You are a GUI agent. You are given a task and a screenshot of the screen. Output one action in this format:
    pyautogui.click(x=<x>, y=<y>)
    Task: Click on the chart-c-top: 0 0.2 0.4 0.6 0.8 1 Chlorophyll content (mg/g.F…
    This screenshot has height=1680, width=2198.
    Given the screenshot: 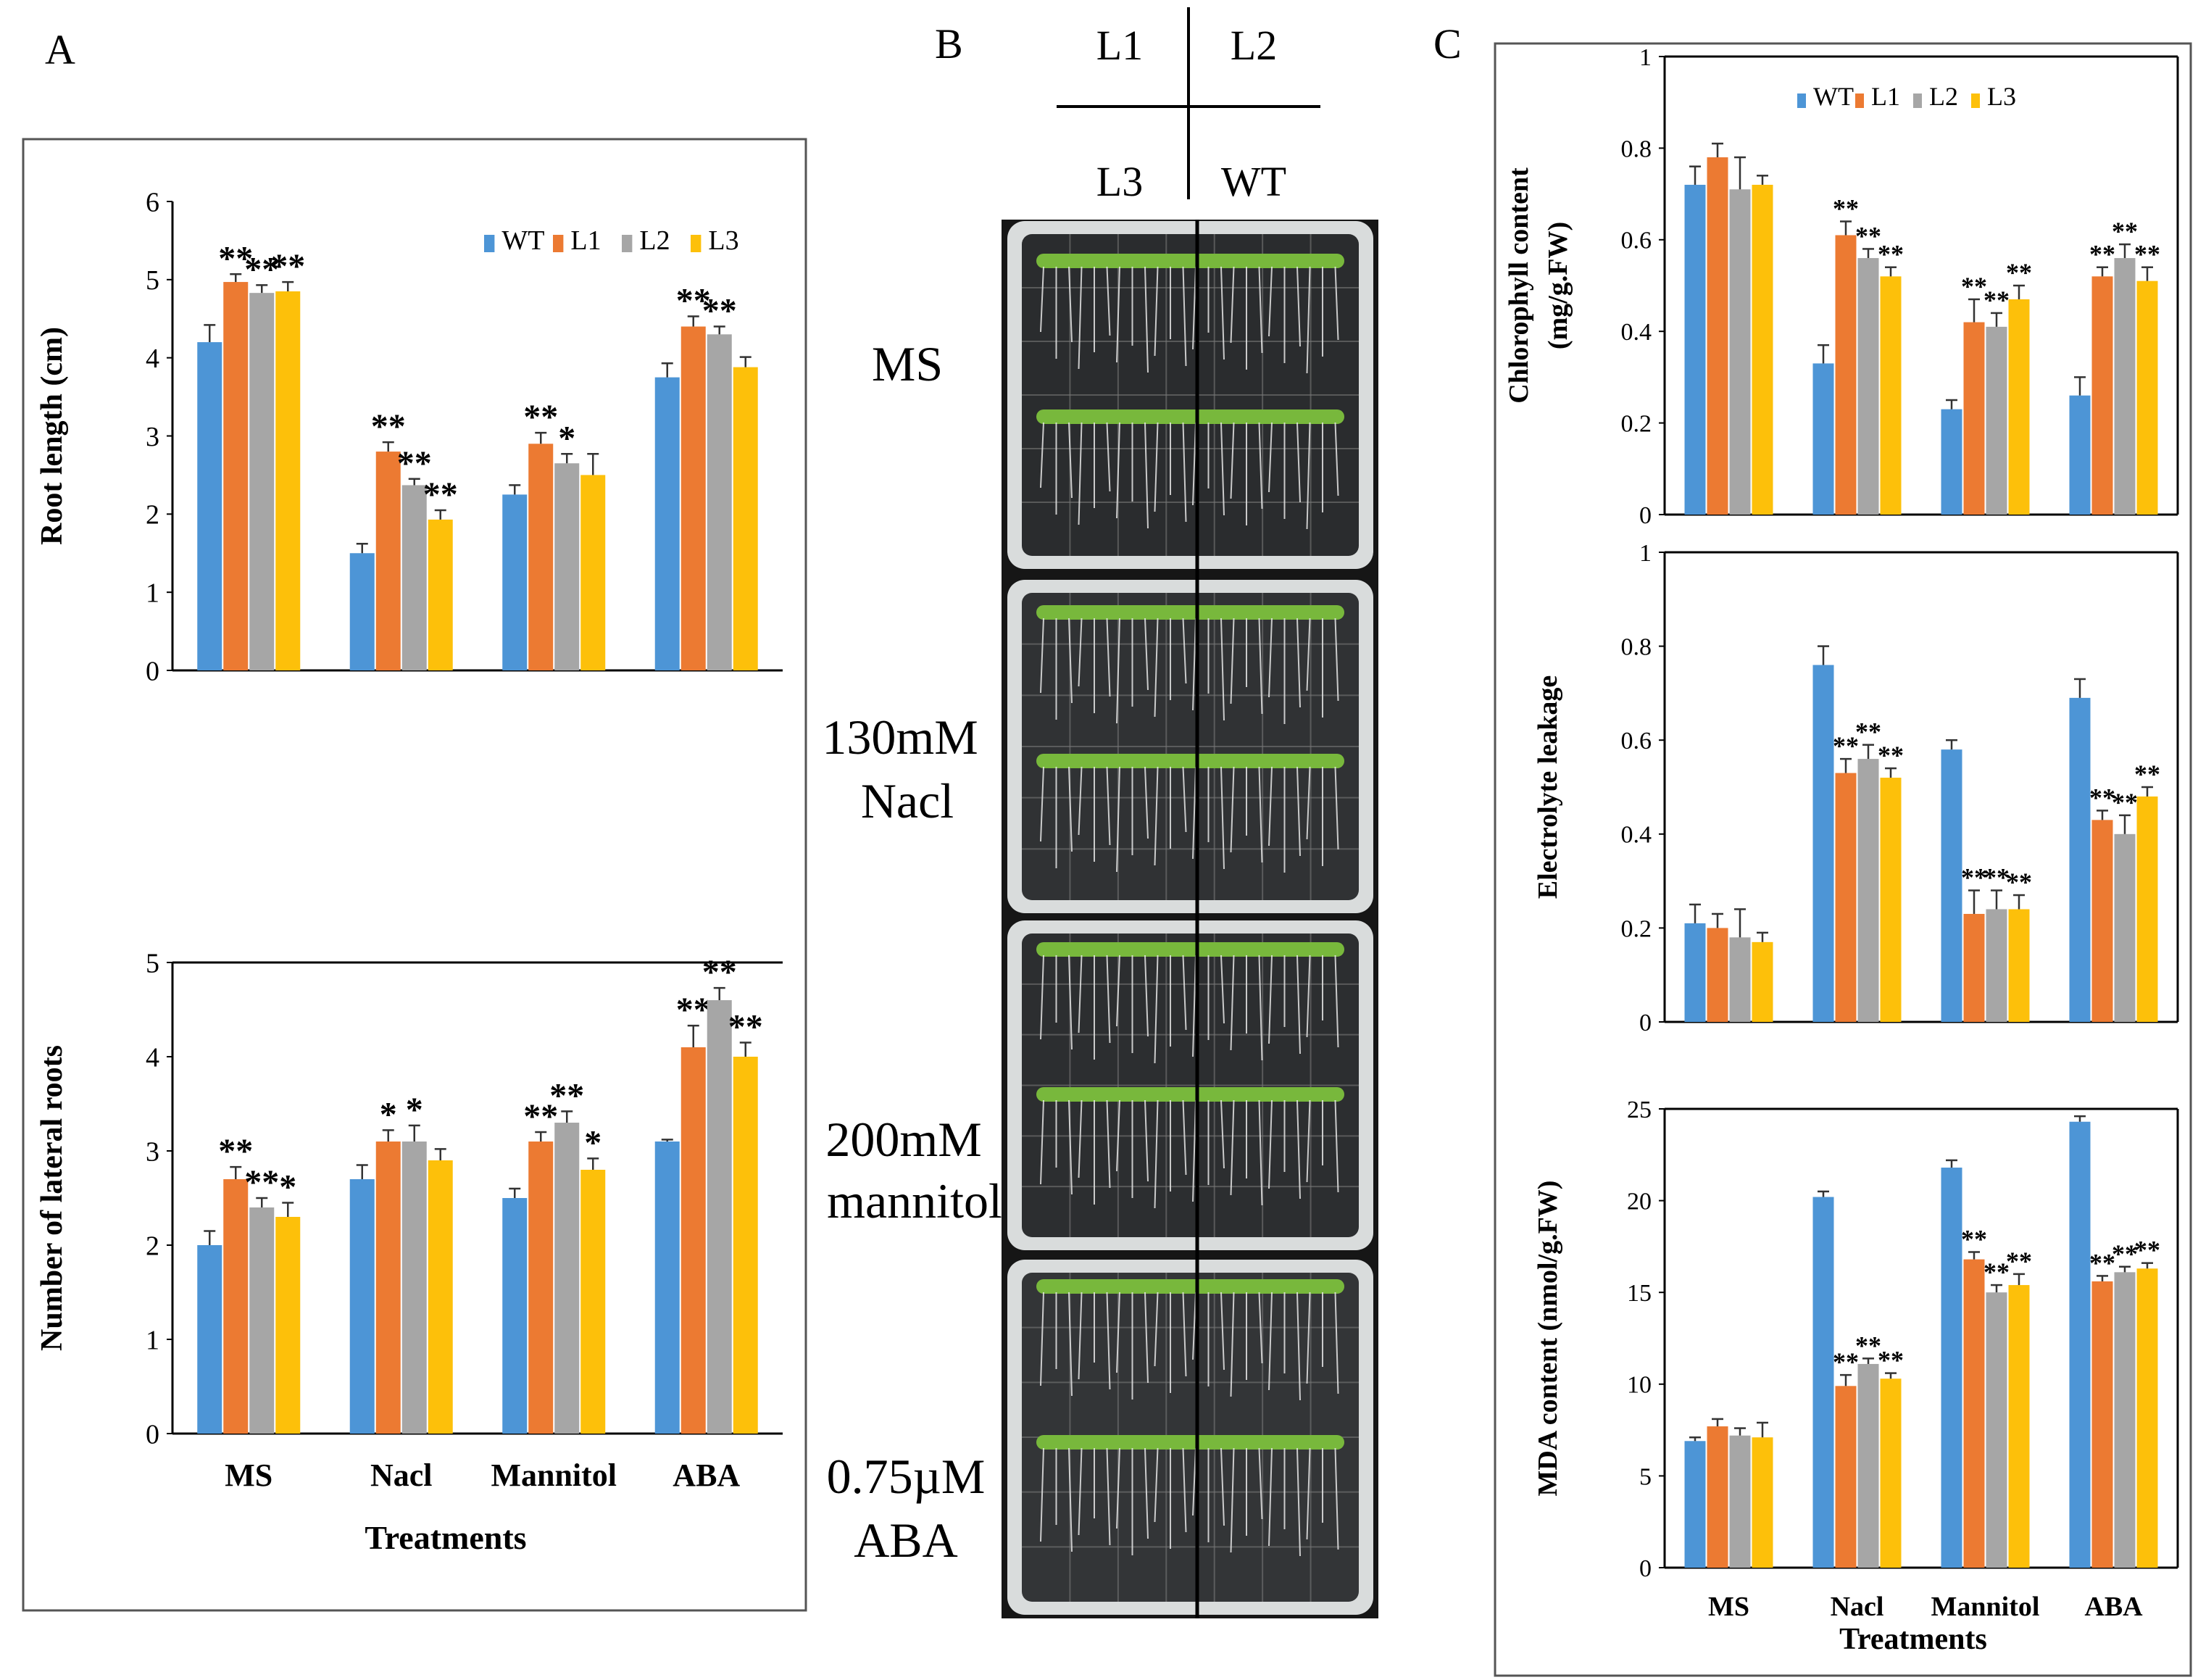 What is the action you would take?
    pyautogui.click(x=1841, y=286)
    